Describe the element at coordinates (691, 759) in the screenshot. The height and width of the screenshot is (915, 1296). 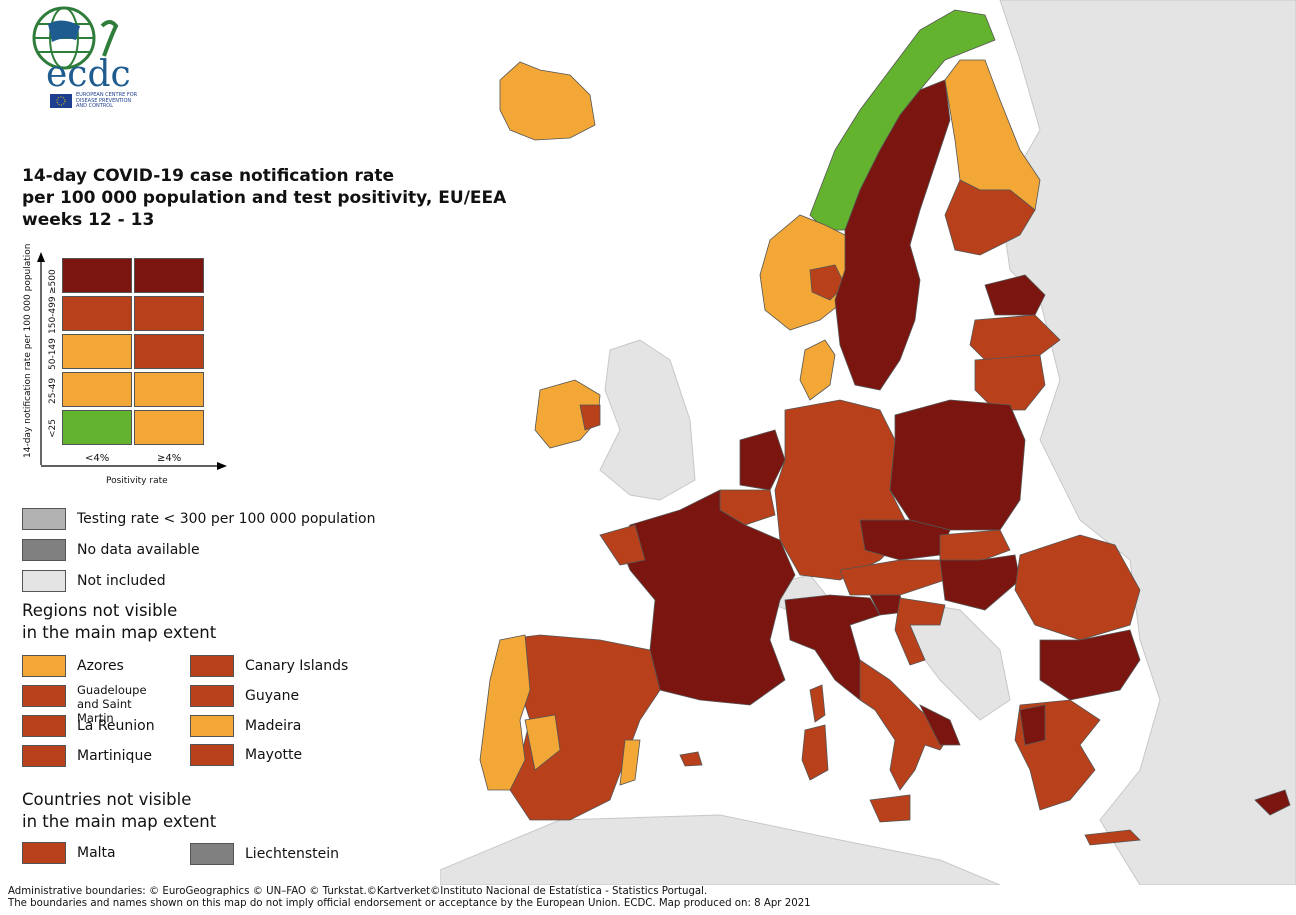
I see `balearic` at that location.